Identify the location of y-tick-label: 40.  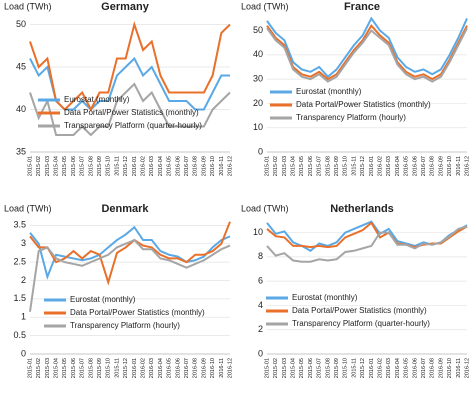
(21, 109).